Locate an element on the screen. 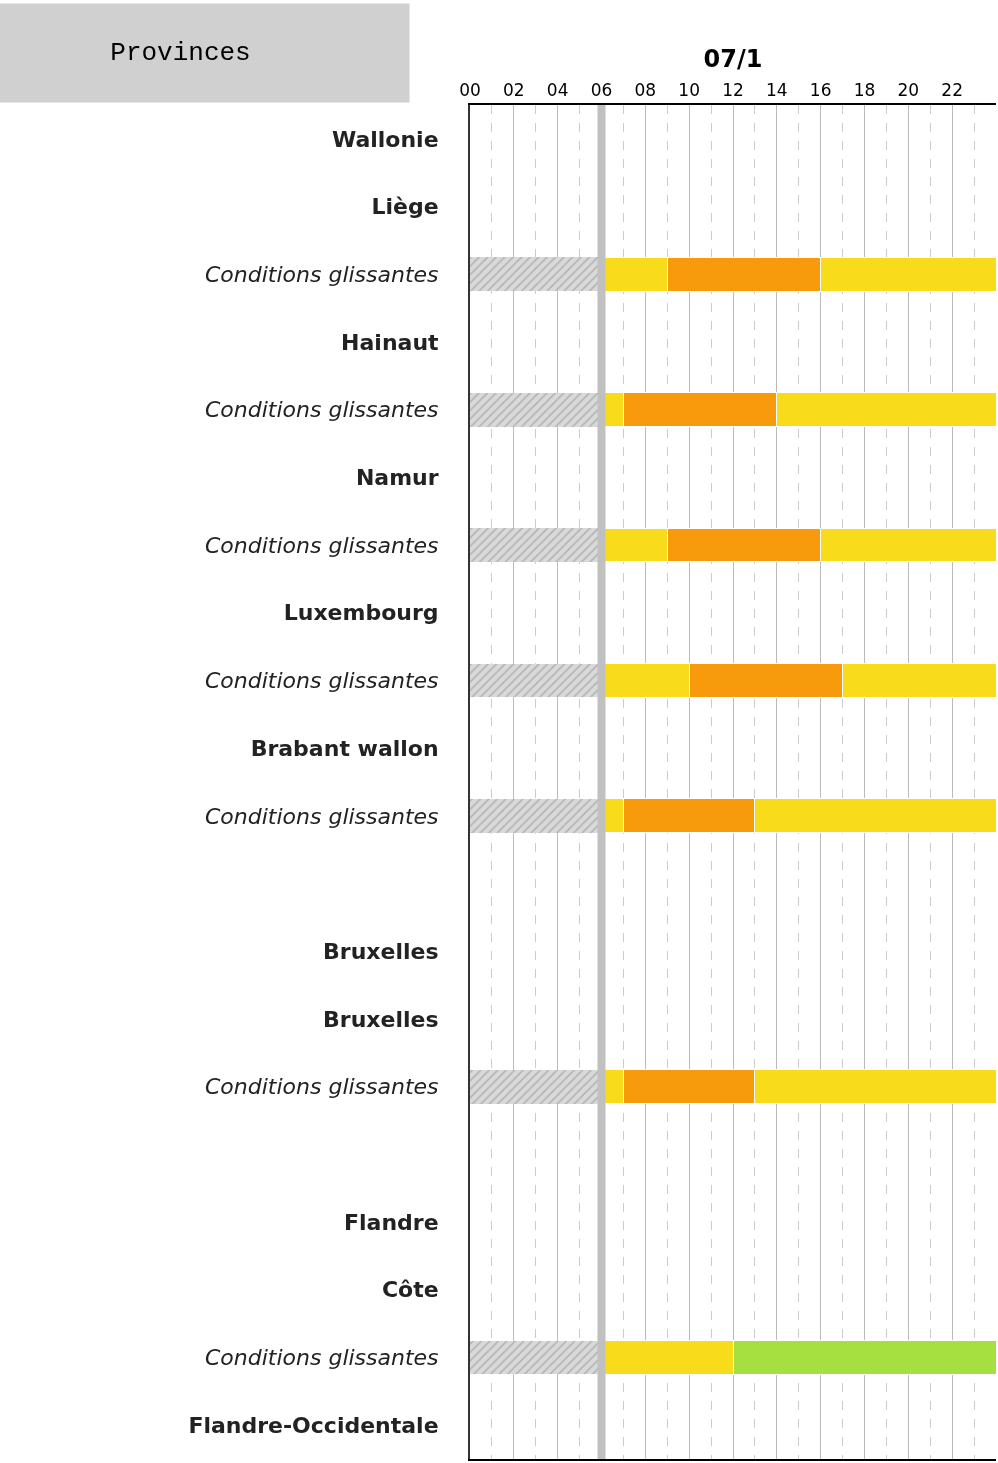 The width and height of the screenshot is (998, 1463). x-tick-label: 20 is located at coordinates (908, 90).